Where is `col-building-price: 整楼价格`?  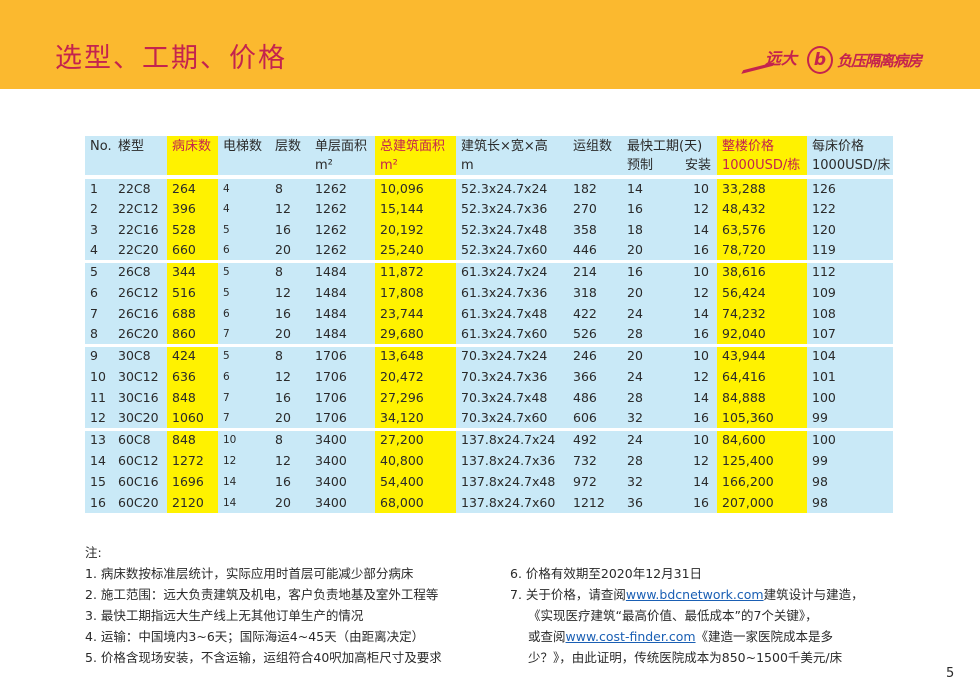
col-building-price: 整楼价格 is located at coordinates (762, 147).